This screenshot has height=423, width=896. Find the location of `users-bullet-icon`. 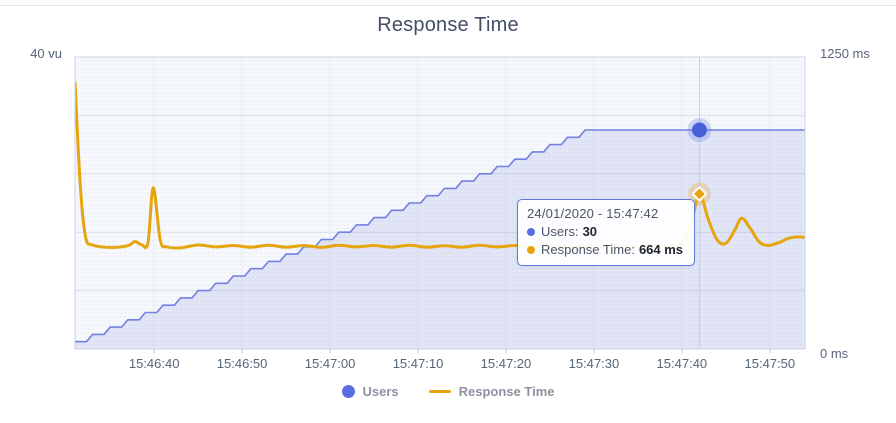

users-bullet-icon is located at coordinates (531, 232).